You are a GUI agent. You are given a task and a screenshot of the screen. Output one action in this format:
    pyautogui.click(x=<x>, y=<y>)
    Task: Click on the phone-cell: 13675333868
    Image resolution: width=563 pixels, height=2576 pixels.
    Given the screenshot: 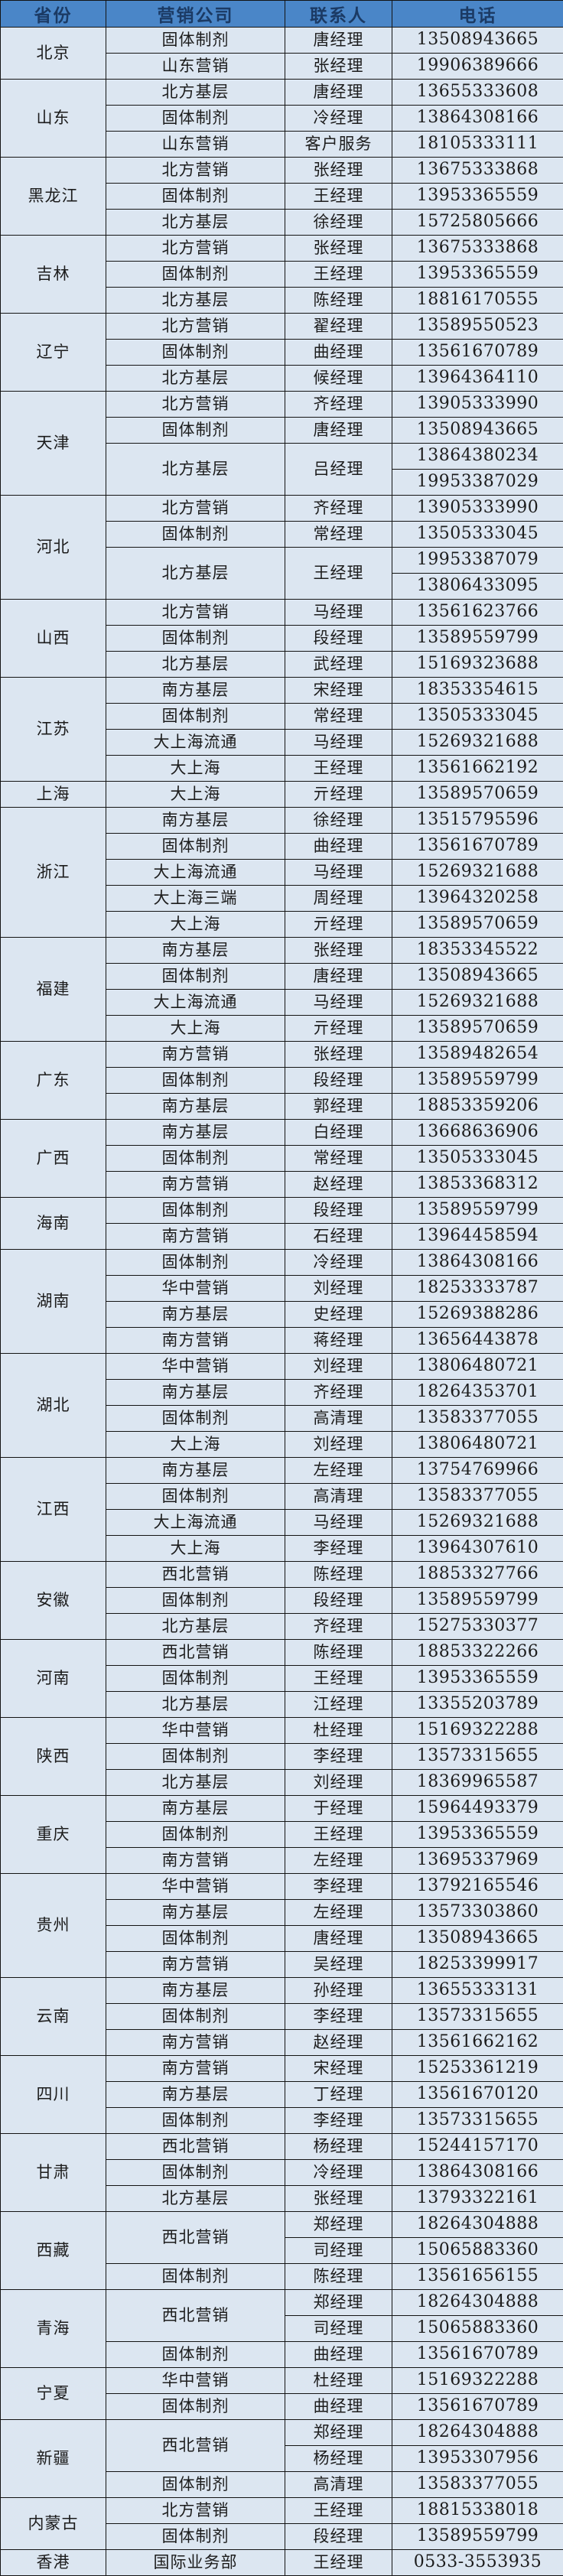 What is the action you would take?
    pyautogui.click(x=478, y=249)
    